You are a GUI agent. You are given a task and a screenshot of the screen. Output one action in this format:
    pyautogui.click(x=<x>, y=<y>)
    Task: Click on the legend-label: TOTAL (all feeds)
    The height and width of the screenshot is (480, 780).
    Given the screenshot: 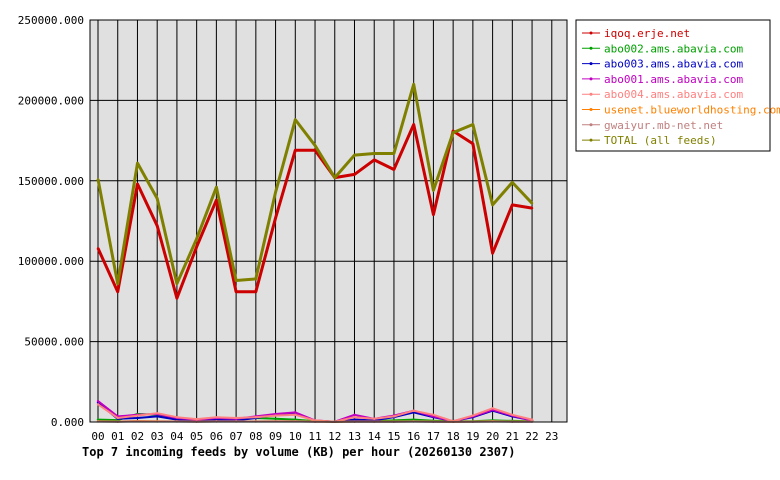 What is the action you would take?
    pyautogui.click(x=660, y=140)
    